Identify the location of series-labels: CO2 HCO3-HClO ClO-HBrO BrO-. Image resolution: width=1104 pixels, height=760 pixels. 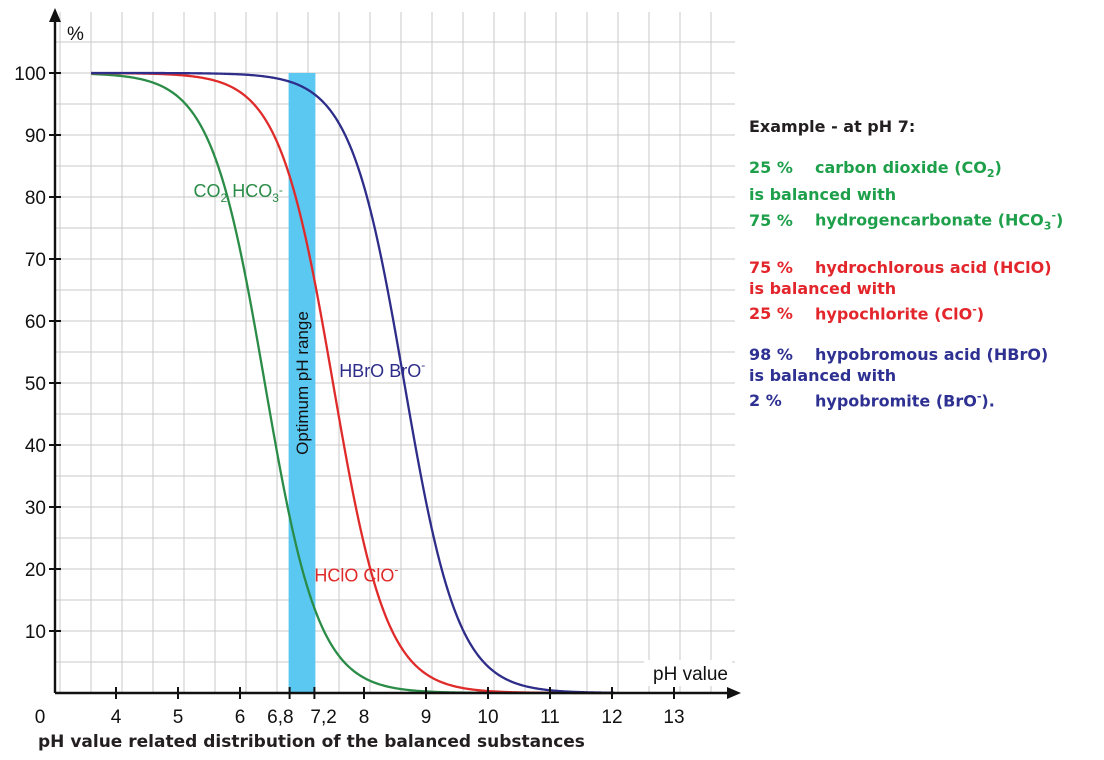
(310, 383).